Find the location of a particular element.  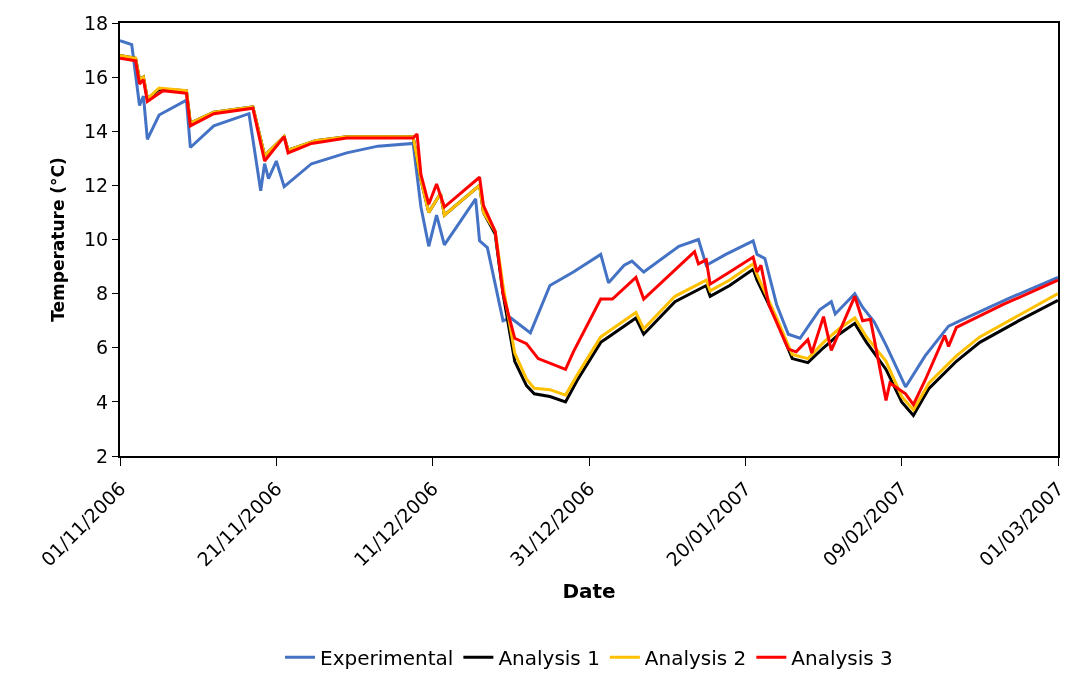

y-tick-label: 6 is located at coordinates (102, 347).